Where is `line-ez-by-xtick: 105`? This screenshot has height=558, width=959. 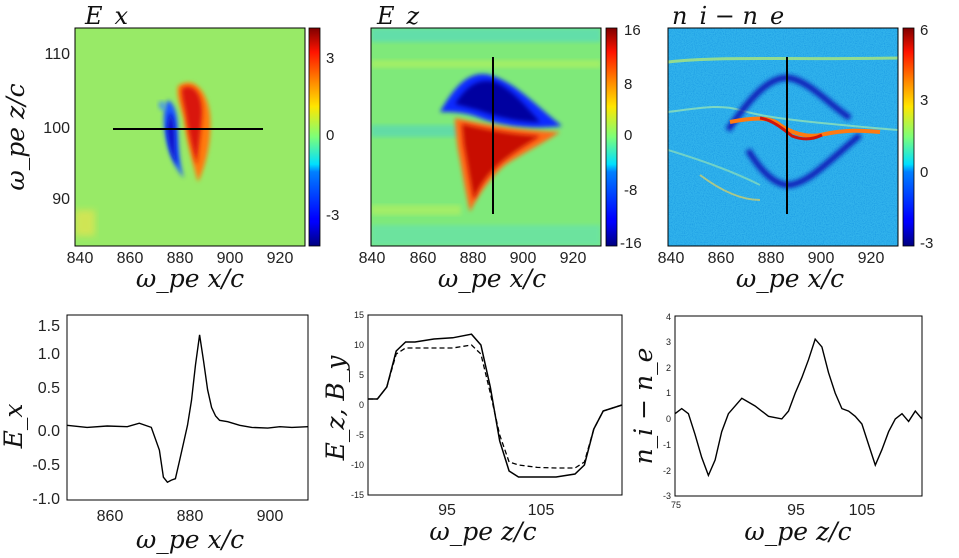 line-ez-by-xtick: 105 is located at coordinates (541, 510).